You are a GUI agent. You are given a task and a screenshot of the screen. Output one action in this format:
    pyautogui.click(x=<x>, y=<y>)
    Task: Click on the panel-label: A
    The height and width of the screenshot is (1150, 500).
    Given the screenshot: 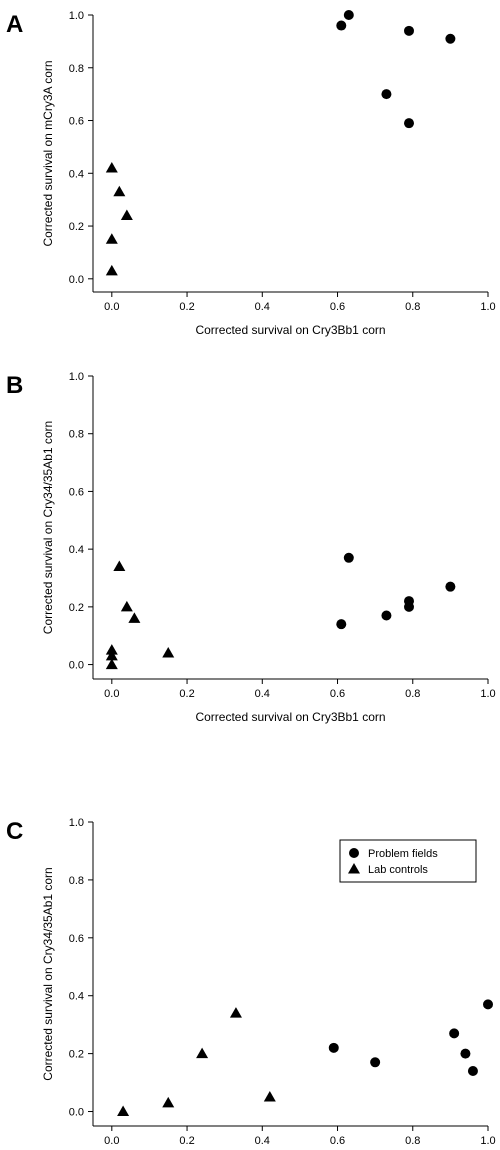 What is the action you would take?
    pyautogui.click(x=14, y=24)
    